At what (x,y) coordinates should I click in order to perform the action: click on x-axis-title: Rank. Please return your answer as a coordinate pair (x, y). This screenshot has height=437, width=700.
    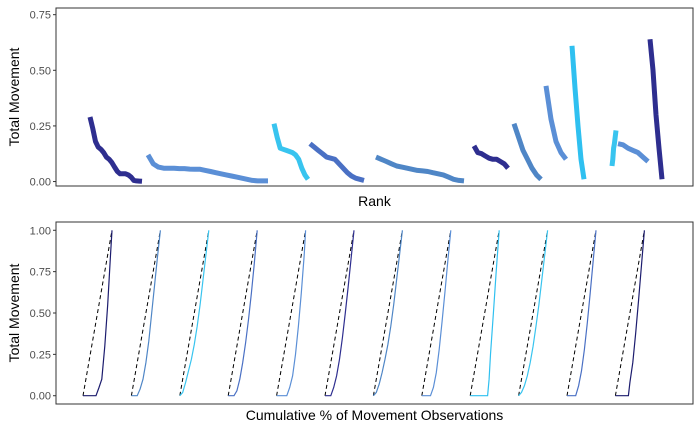
    Looking at the image, I should click on (375, 201).